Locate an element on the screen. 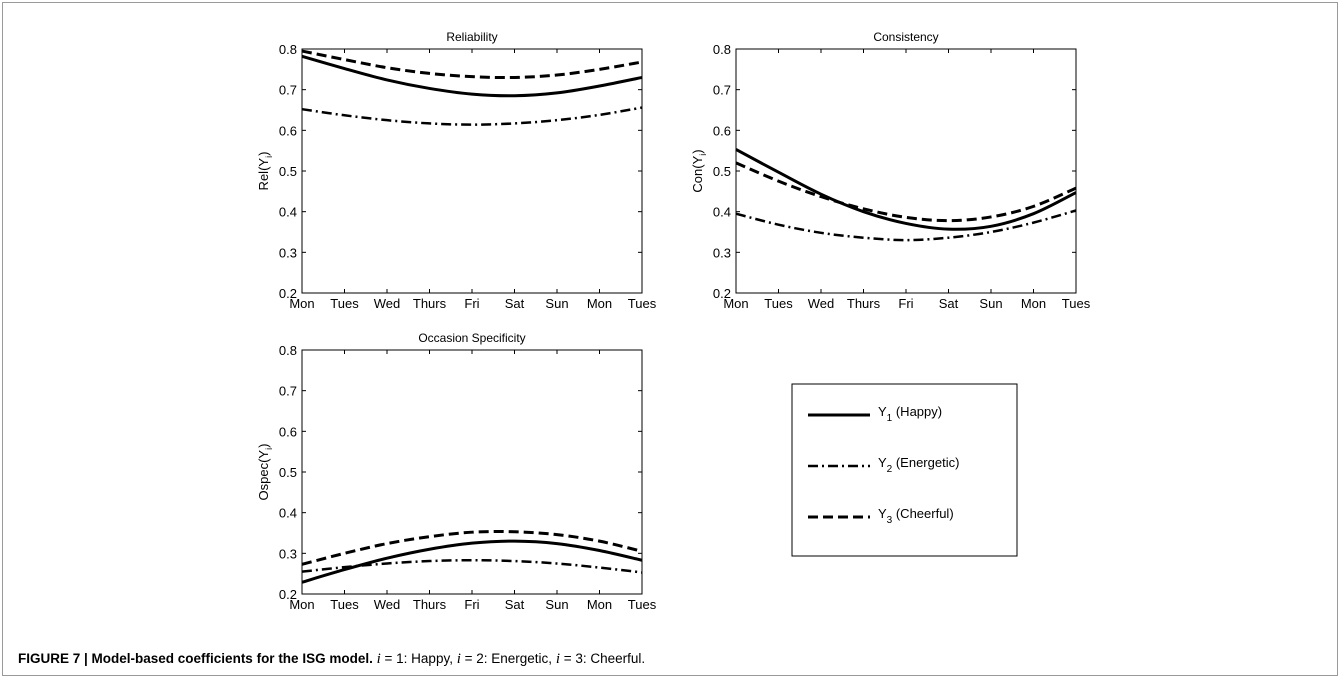 The image size is (1342, 680). xtick-label-consistency: Thurs is located at coordinates (864, 303).